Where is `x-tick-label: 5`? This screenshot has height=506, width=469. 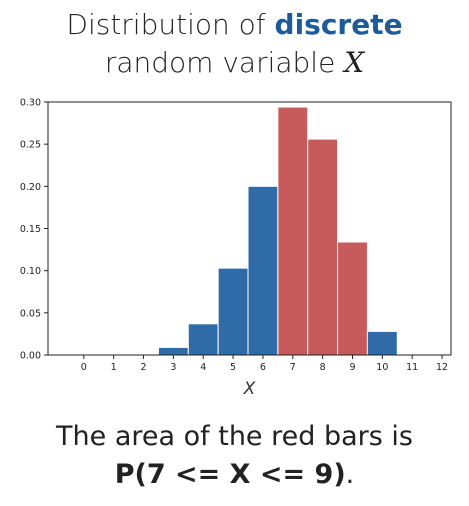 x-tick-label: 5 is located at coordinates (233, 367).